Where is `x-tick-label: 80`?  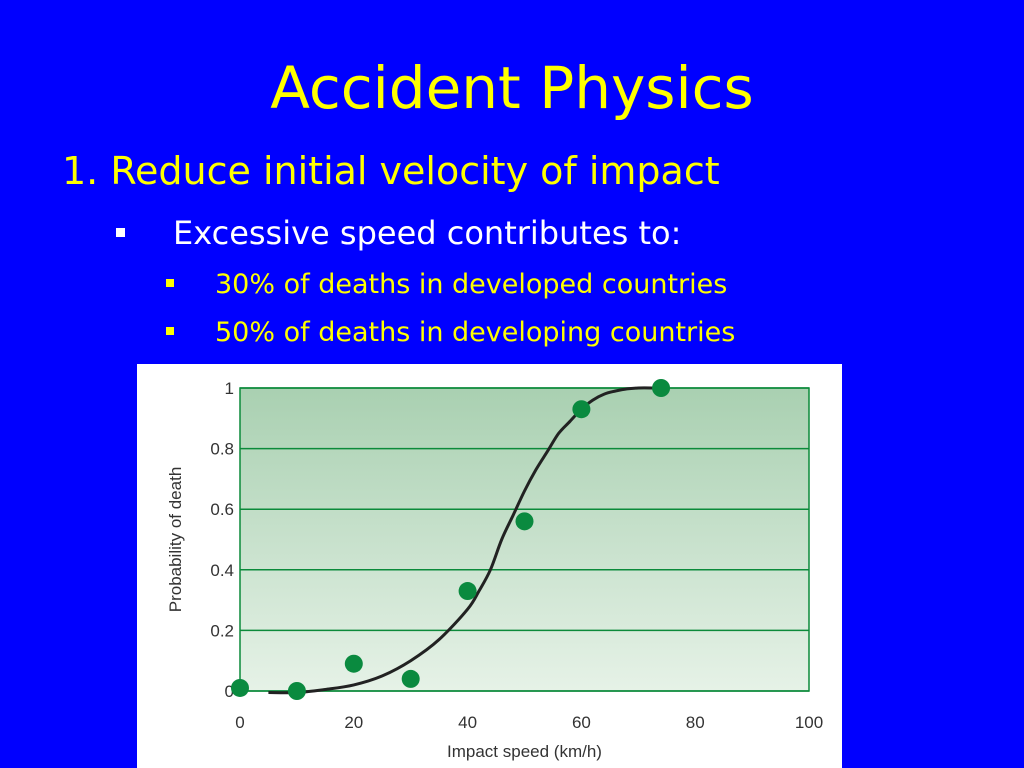 x-tick-label: 80 is located at coordinates (695, 722).